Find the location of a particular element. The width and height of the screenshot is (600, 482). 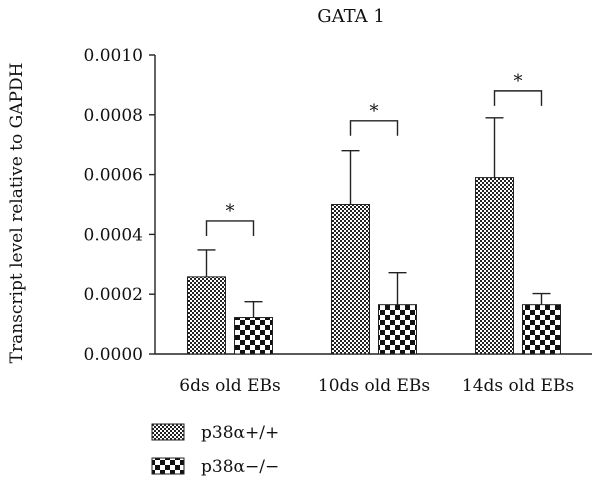

chart-title: GATA 1 is located at coordinates (351, 16).